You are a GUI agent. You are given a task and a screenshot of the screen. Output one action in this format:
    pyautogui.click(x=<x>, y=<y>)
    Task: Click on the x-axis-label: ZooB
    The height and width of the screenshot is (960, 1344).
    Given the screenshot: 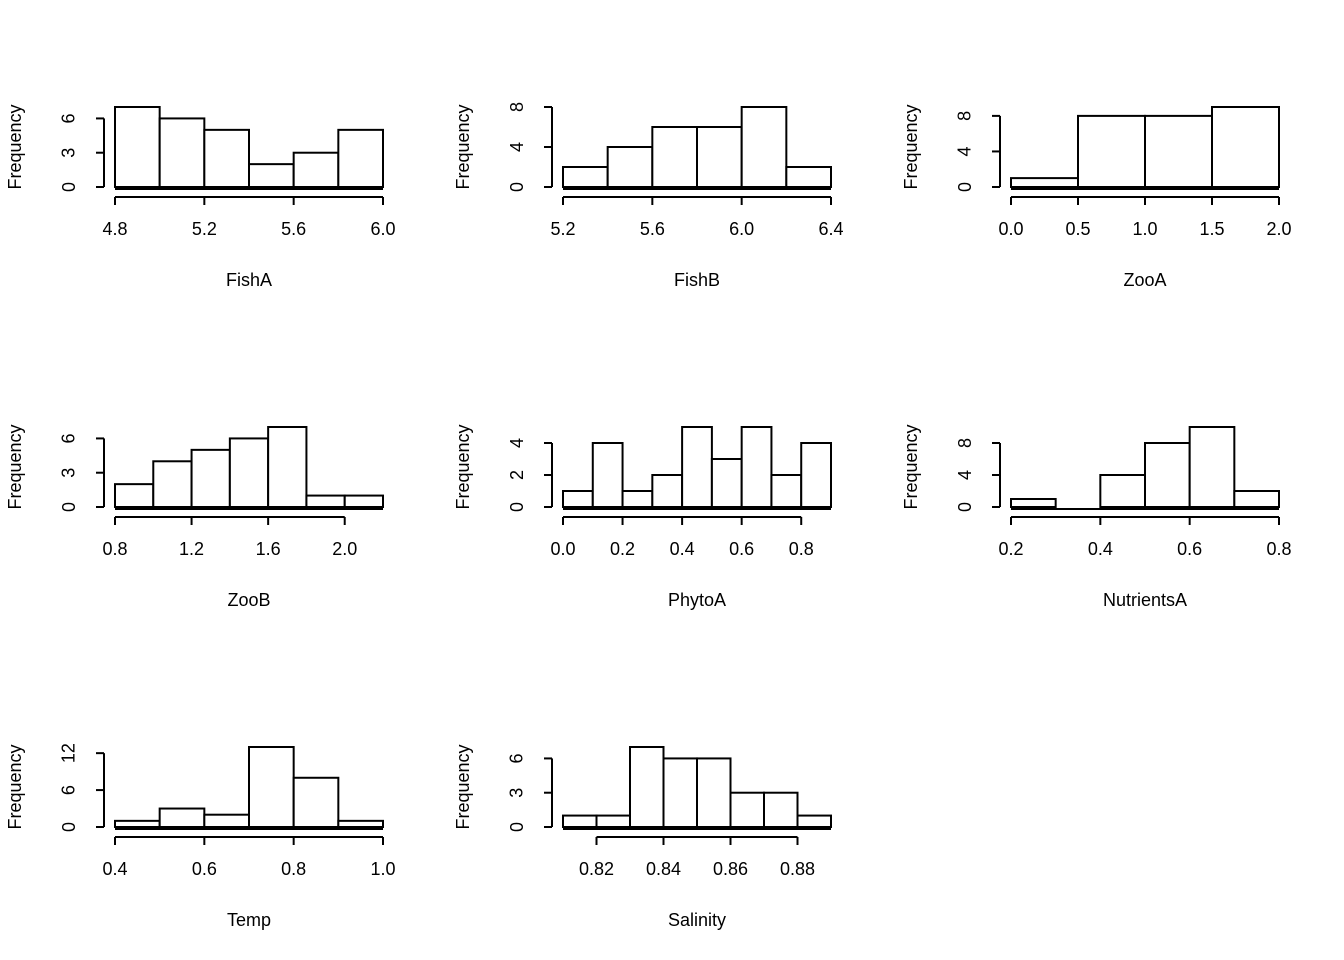 What is the action you would take?
    pyautogui.click(x=248, y=600)
    